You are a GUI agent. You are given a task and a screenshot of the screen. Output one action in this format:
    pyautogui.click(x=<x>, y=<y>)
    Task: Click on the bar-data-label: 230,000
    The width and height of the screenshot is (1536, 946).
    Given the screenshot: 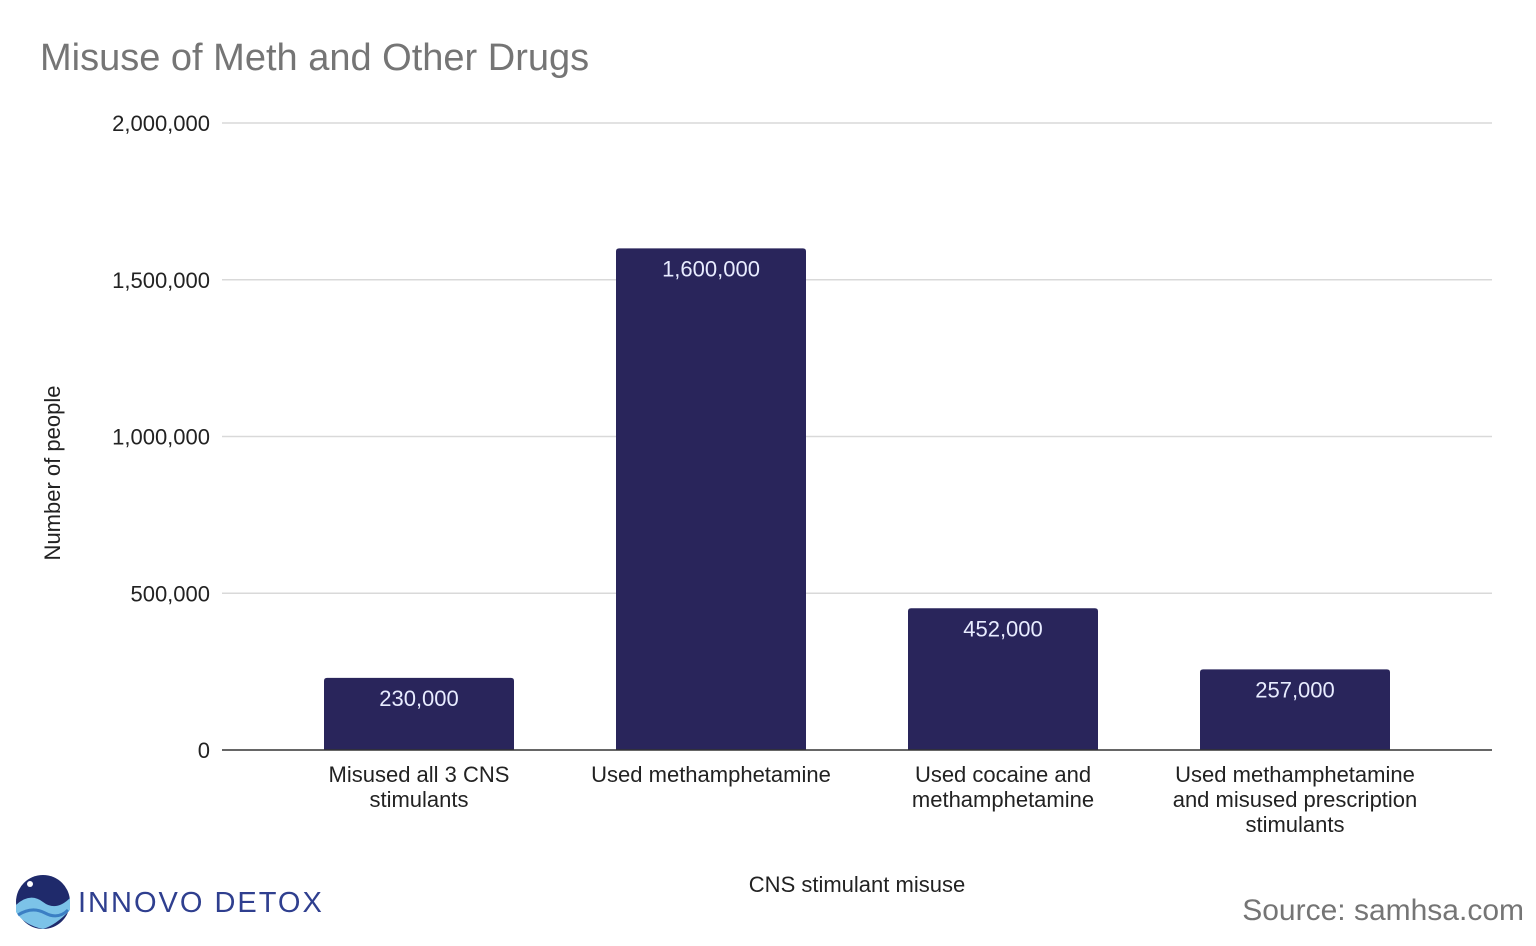 What is the action you would take?
    pyautogui.click(x=419, y=698)
    